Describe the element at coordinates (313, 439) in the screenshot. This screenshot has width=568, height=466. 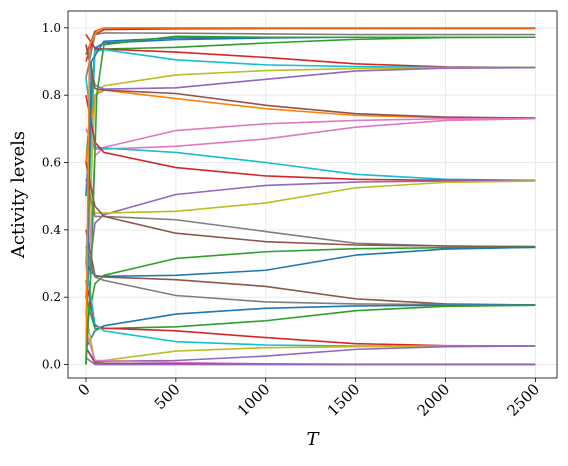
I see `x-axis-label: T` at that location.